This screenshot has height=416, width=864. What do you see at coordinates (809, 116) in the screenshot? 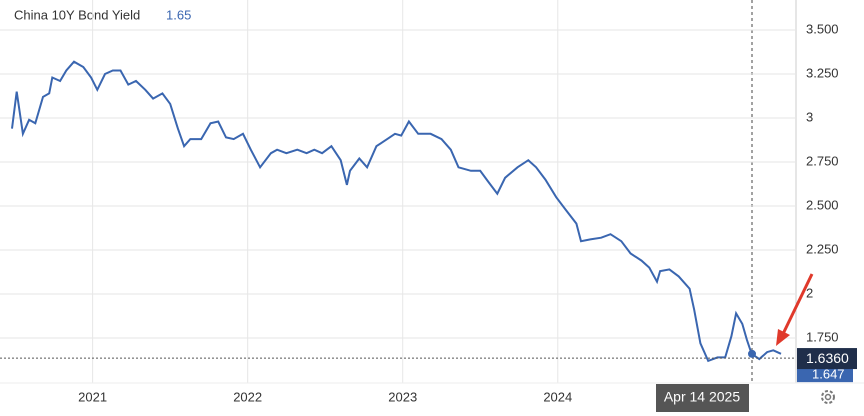
I see `y-tick-label: 3` at bounding box center [809, 116].